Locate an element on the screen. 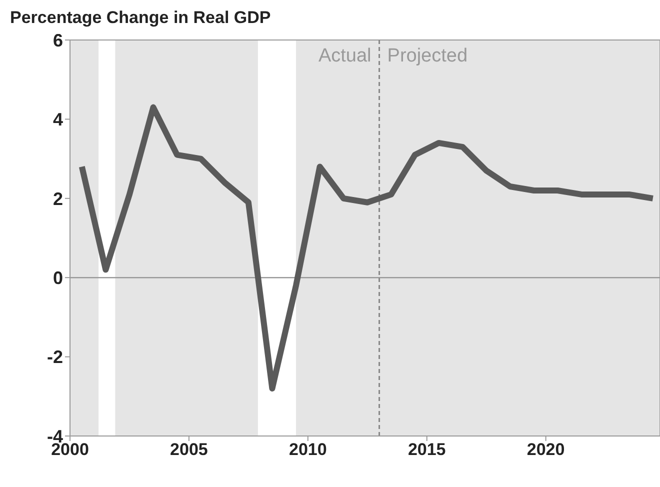 This screenshot has height=487, width=660. x-tick-label: 2005 is located at coordinates (189, 450).